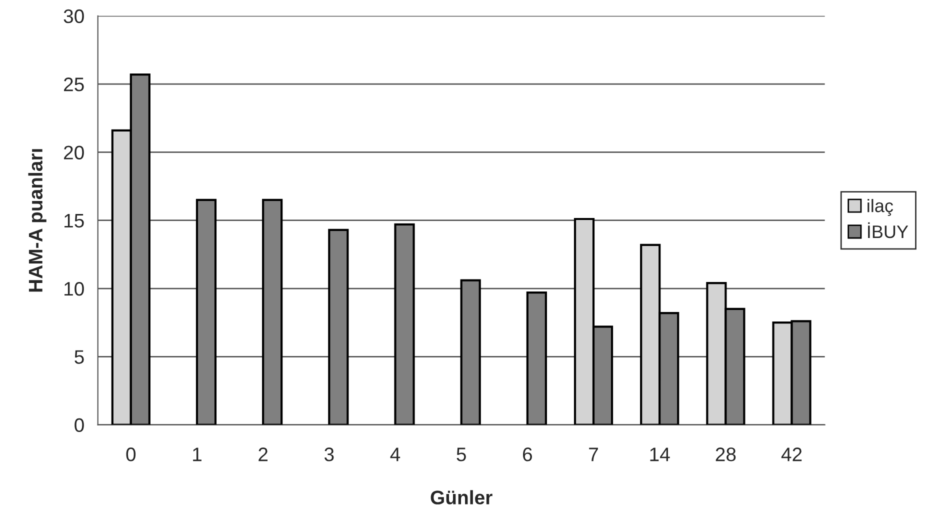 The height and width of the screenshot is (531, 932). I want to click on x-tick-label: 5, so click(461, 455).